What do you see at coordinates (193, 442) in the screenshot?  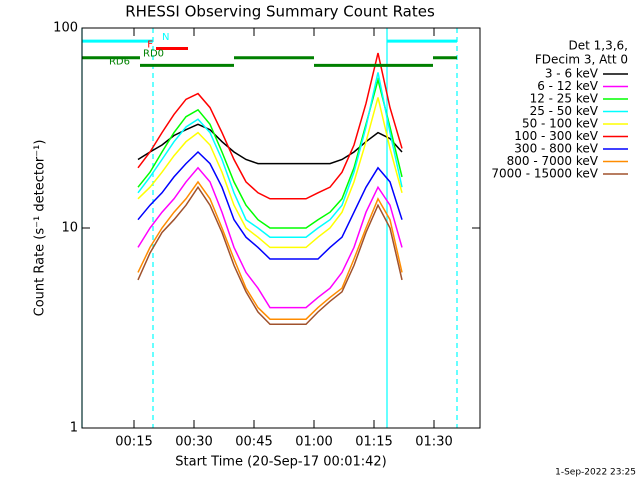 I see `x-tick-label: 00:30` at bounding box center [193, 442].